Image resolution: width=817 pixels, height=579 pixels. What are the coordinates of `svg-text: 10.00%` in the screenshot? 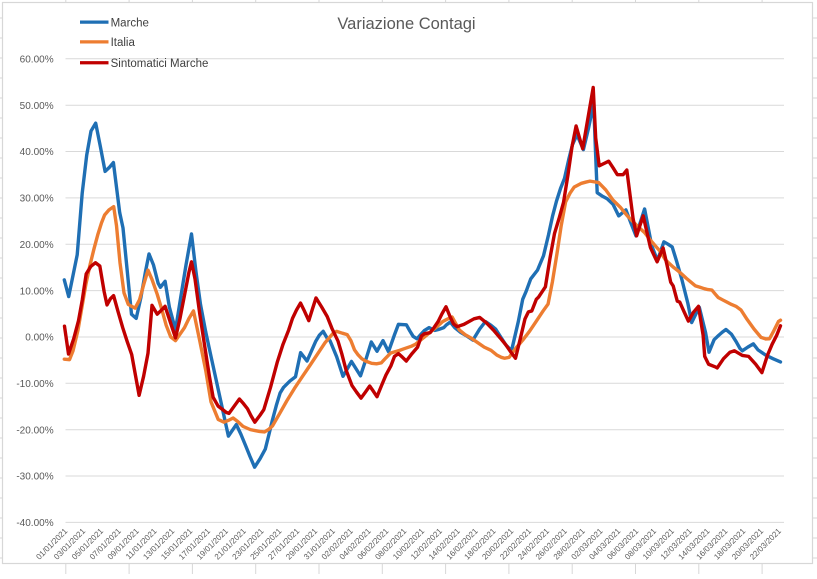 It's located at (37, 291).